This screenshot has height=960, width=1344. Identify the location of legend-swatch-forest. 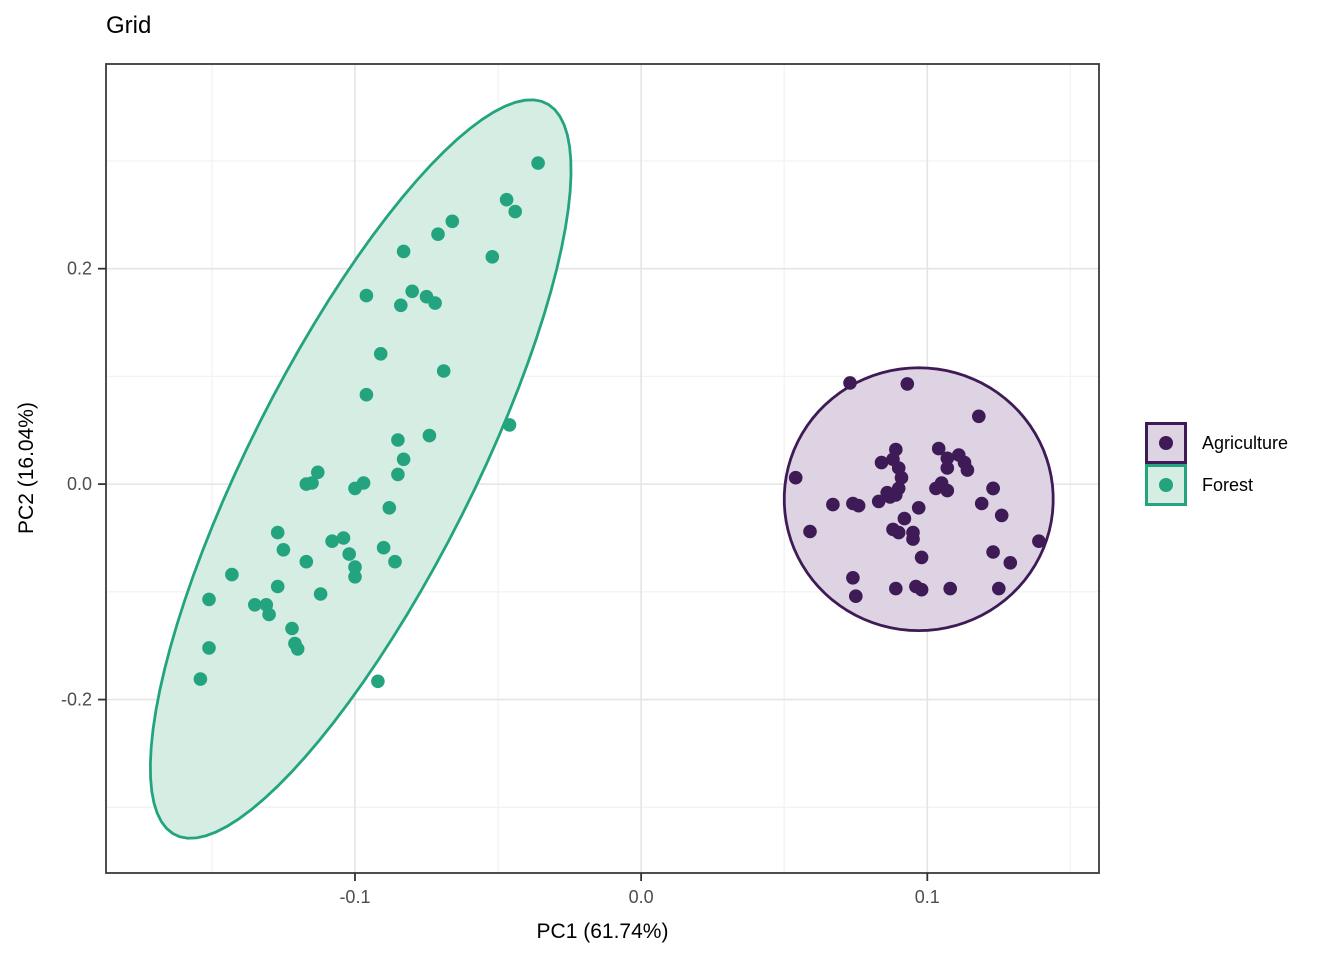
(1166, 485).